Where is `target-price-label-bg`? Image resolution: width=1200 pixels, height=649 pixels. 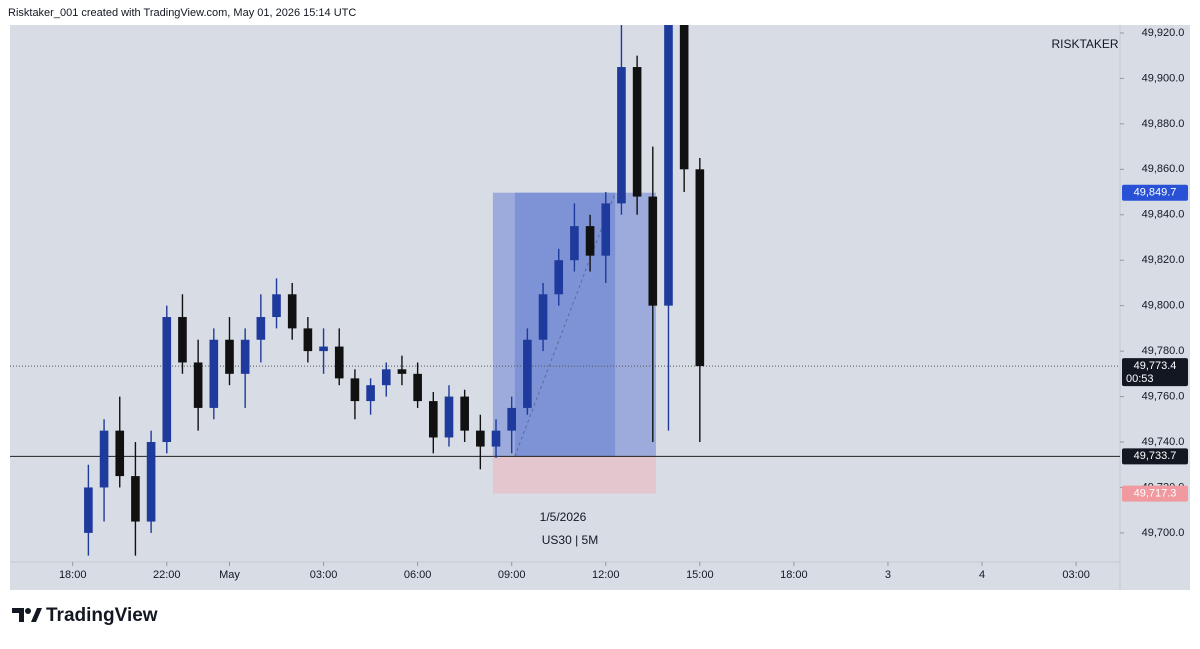
target-price-label-bg is located at coordinates (1155, 192).